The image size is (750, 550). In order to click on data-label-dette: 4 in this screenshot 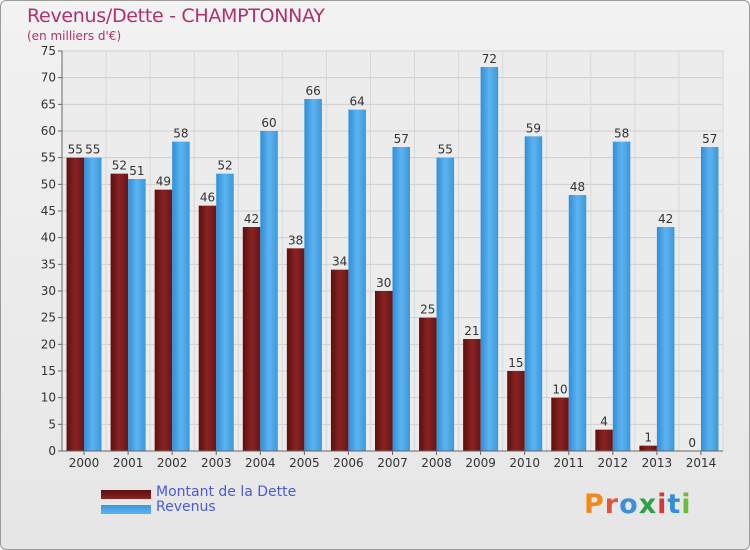, I will do `click(604, 422)`.